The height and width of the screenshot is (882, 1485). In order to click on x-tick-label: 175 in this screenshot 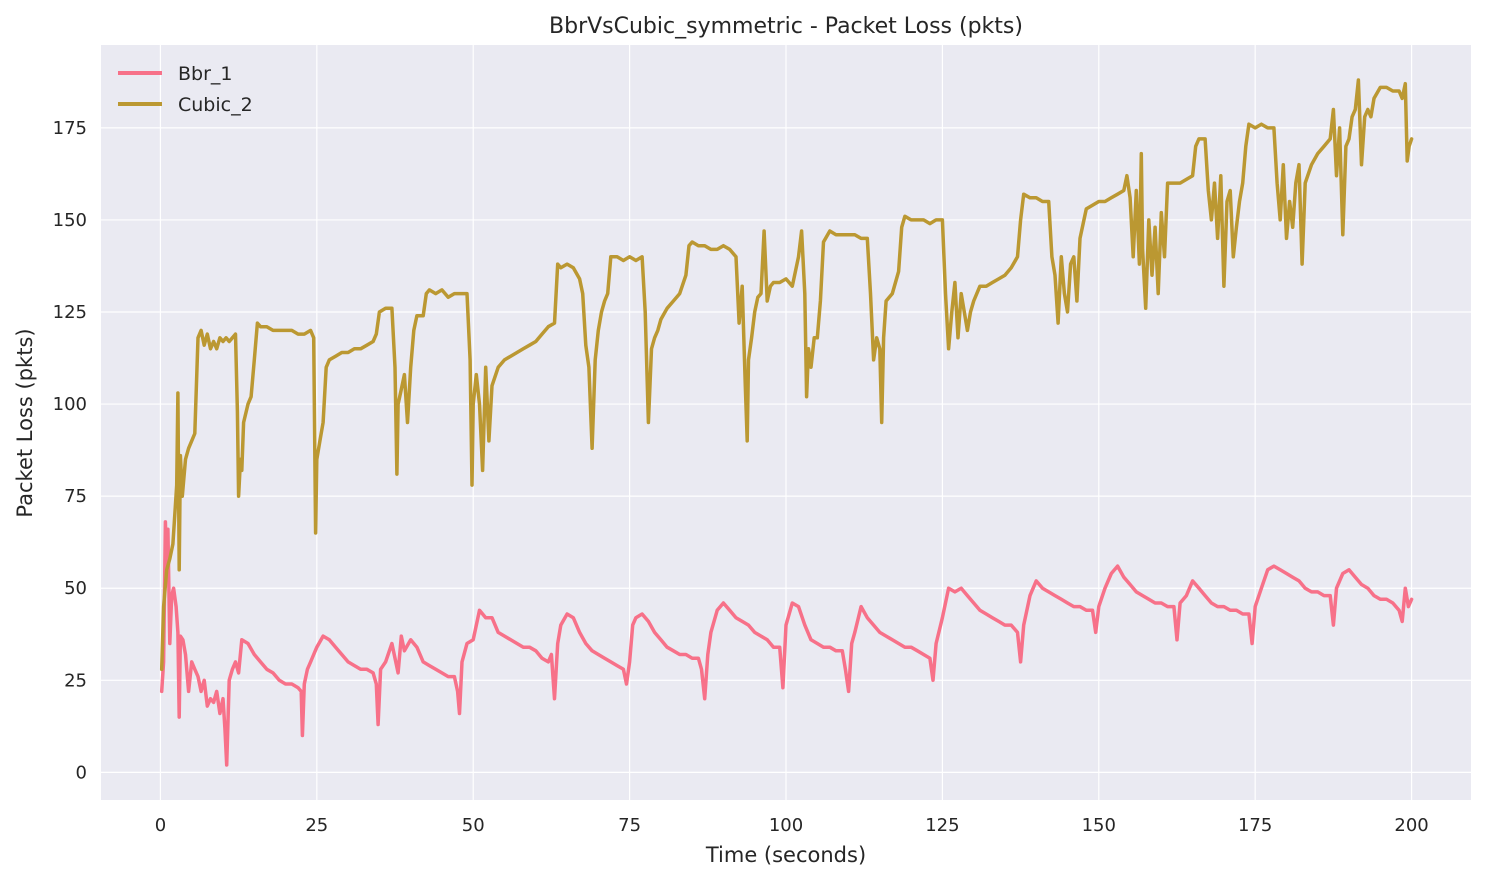, I will do `click(1255, 825)`.